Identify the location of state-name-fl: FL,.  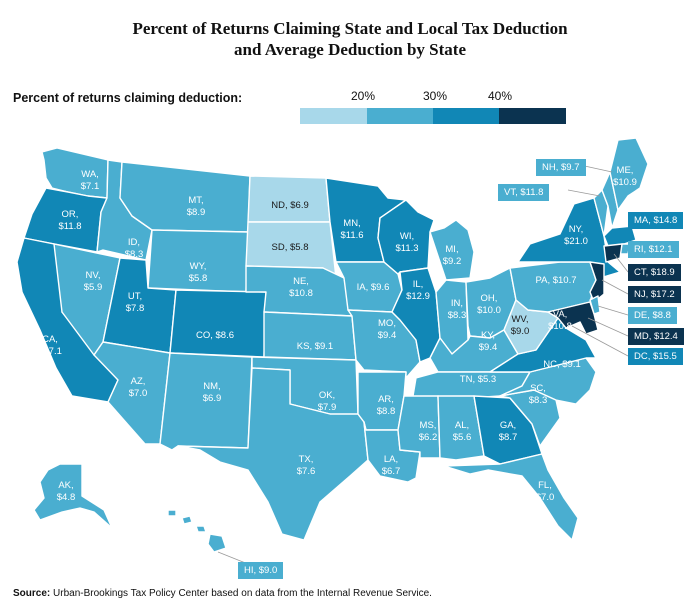
(545, 485).